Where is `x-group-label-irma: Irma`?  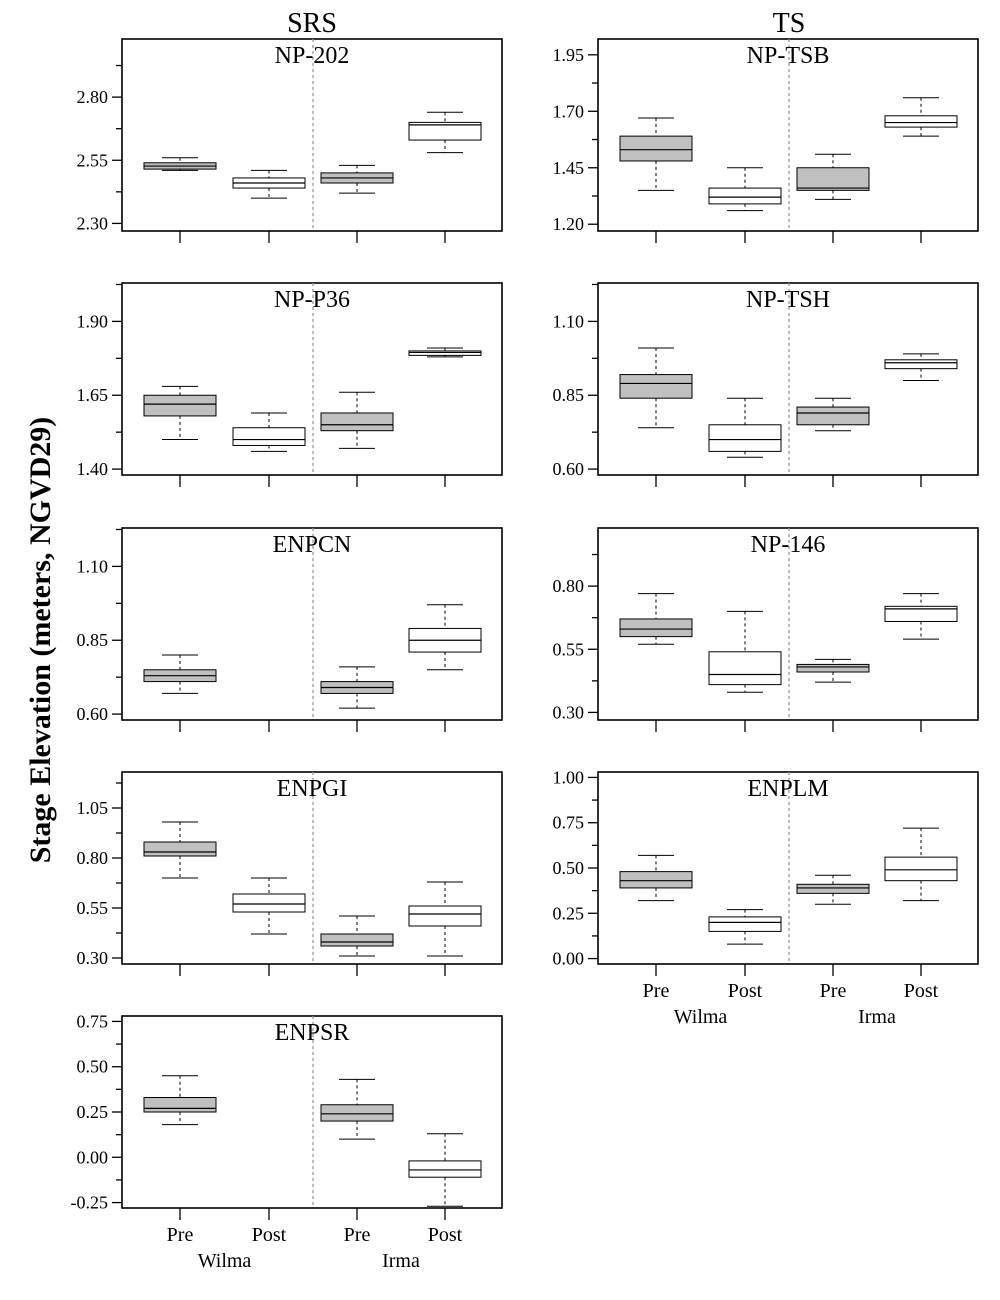 x-group-label-irma: Irma is located at coordinates (401, 1261).